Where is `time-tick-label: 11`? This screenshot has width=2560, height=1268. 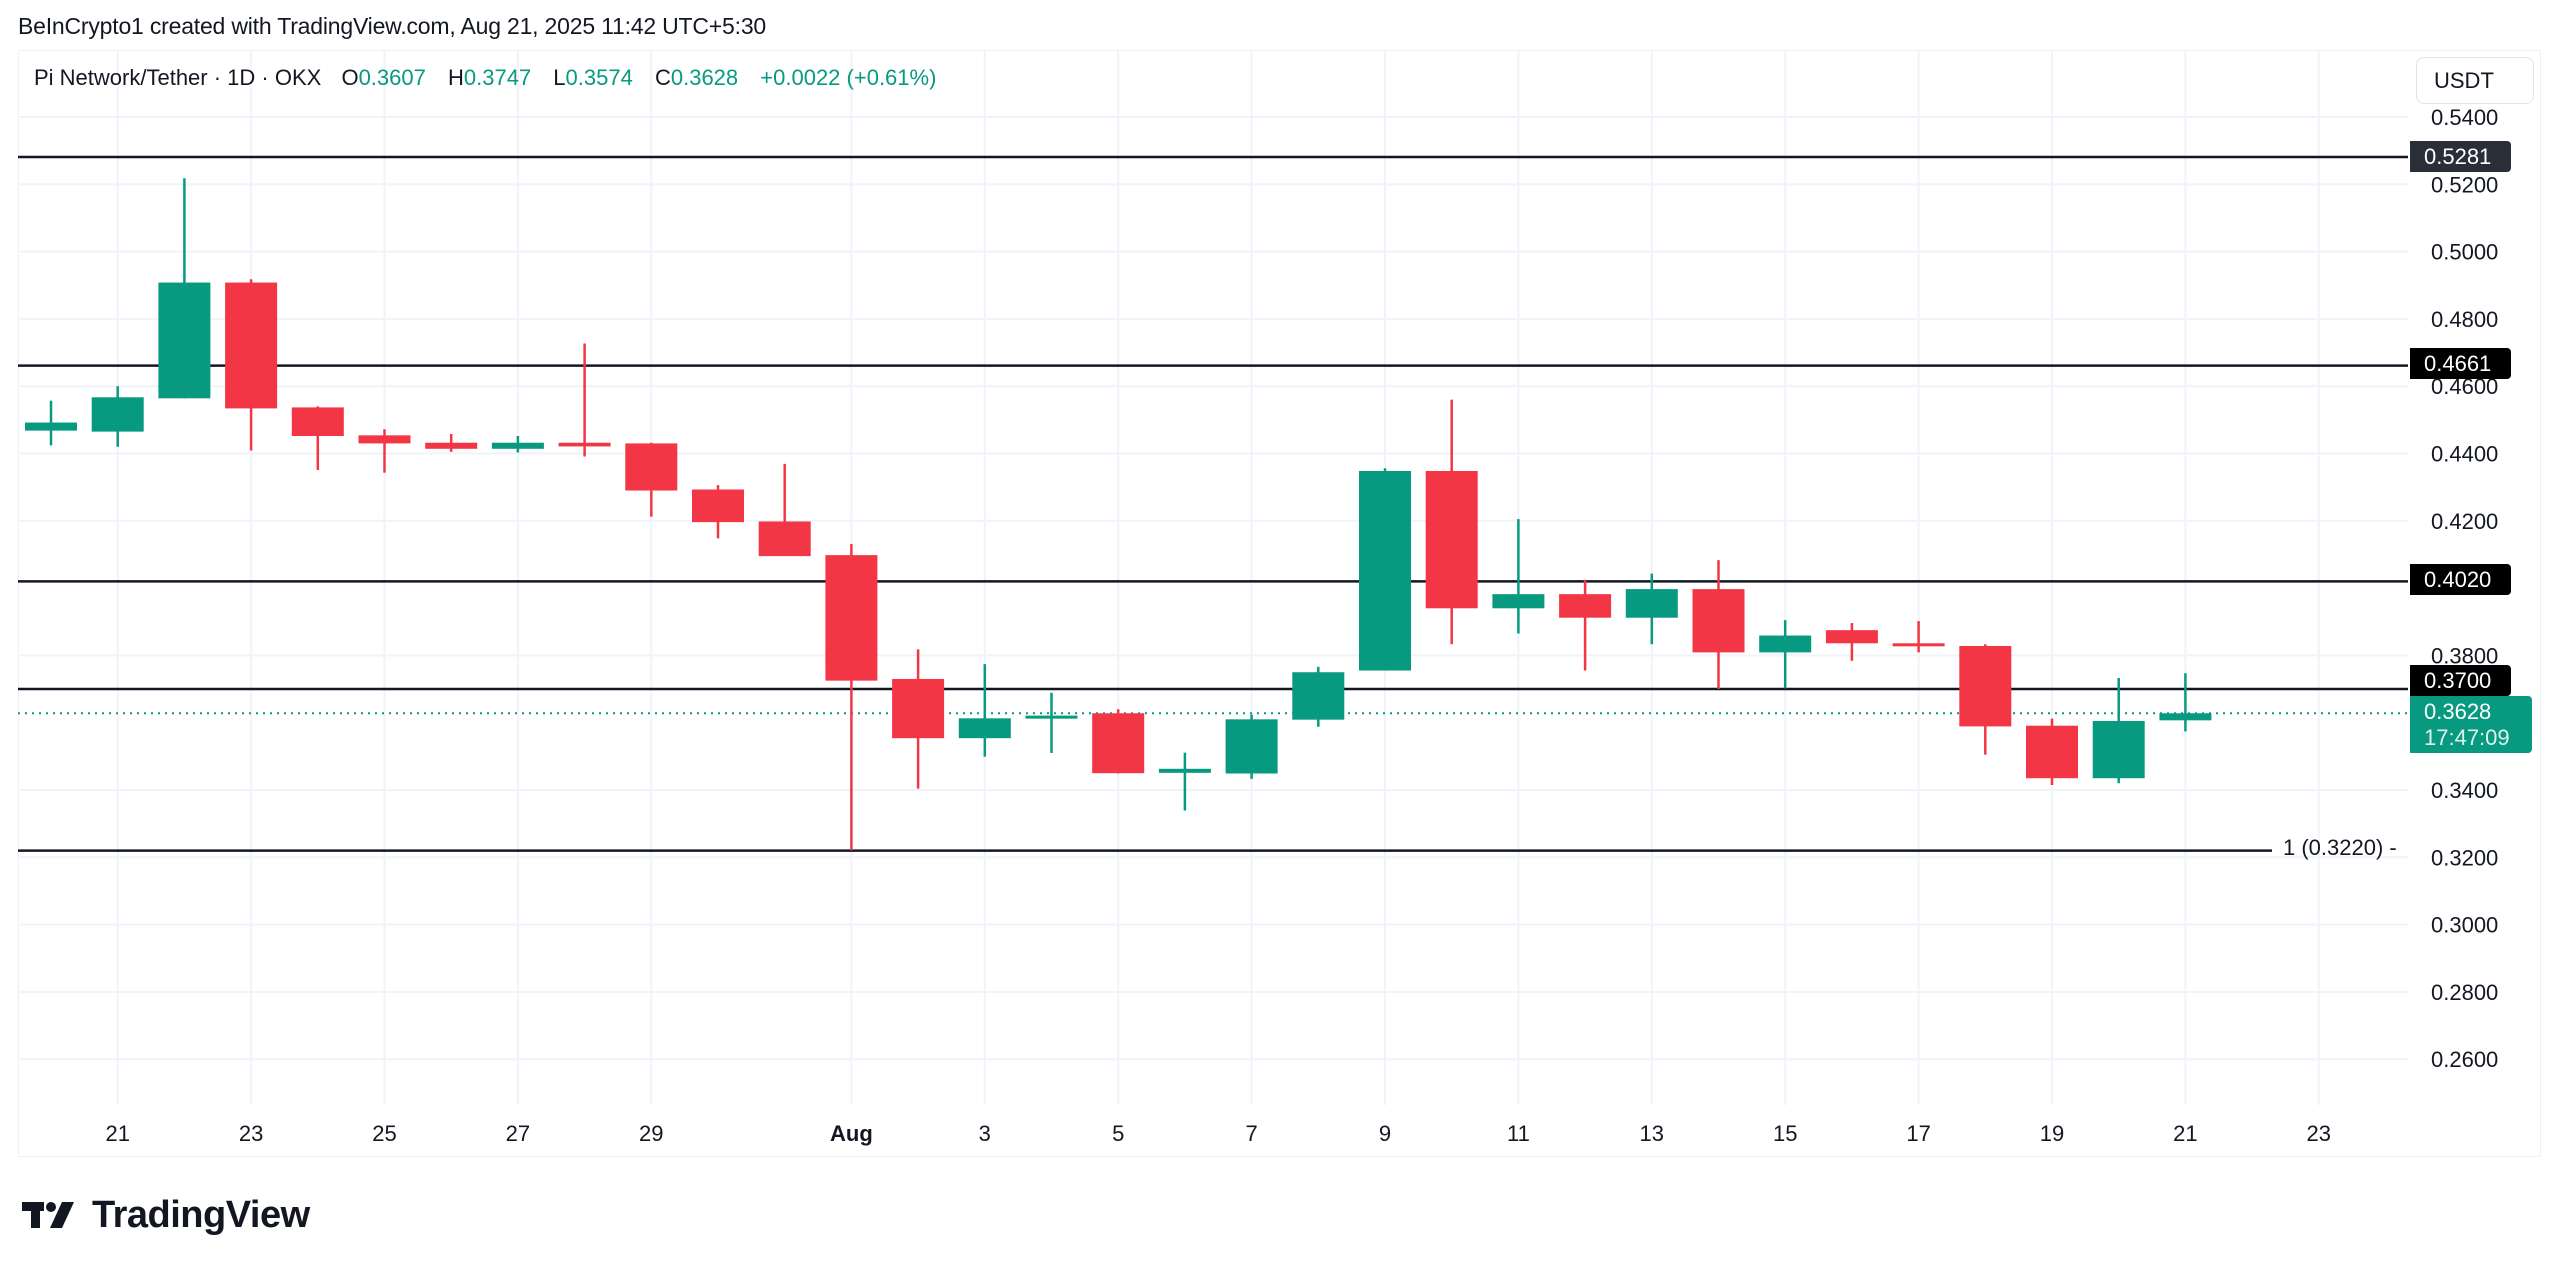
time-tick-label: 11 is located at coordinates (1518, 1133).